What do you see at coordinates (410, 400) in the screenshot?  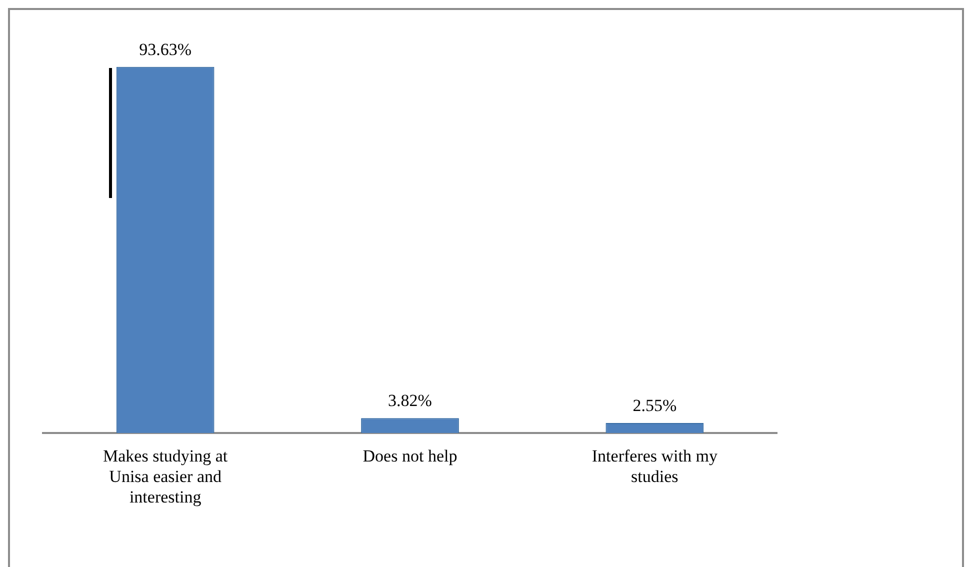 I see `data-label: 3.82%` at bounding box center [410, 400].